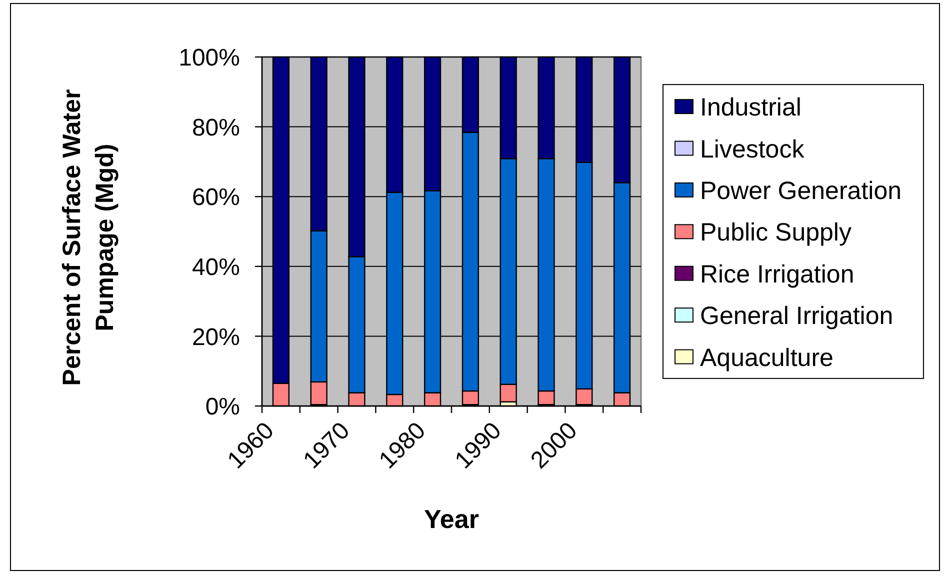 The image size is (949, 577). What do you see at coordinates (216, 198) in the screenshot?
I see `y-tick-label: 60%` at bounding box center [216, 198].